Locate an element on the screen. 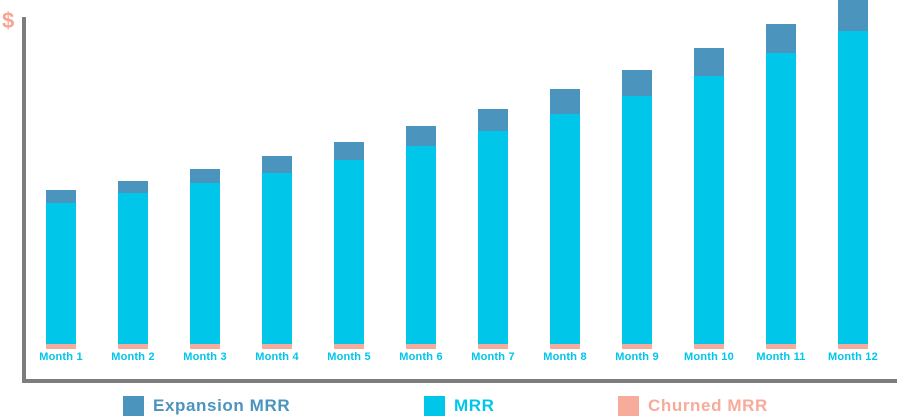 This screenshot has width=897, height=419. bar-month-1-segment-expansion-mrr is located at coordinates (61, 196).